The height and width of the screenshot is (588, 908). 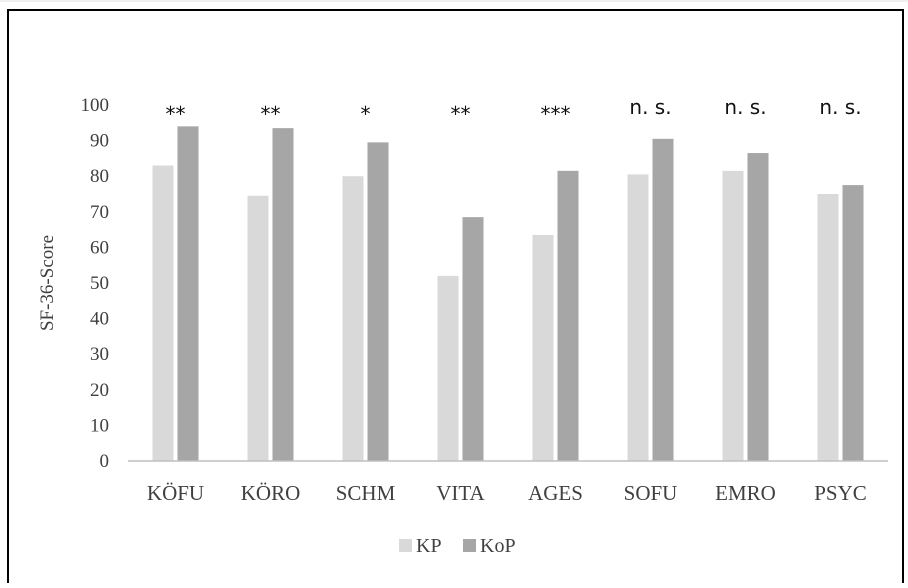 I want to click on y-axis-label: SF-36-Score, so click(x=47, y=283).